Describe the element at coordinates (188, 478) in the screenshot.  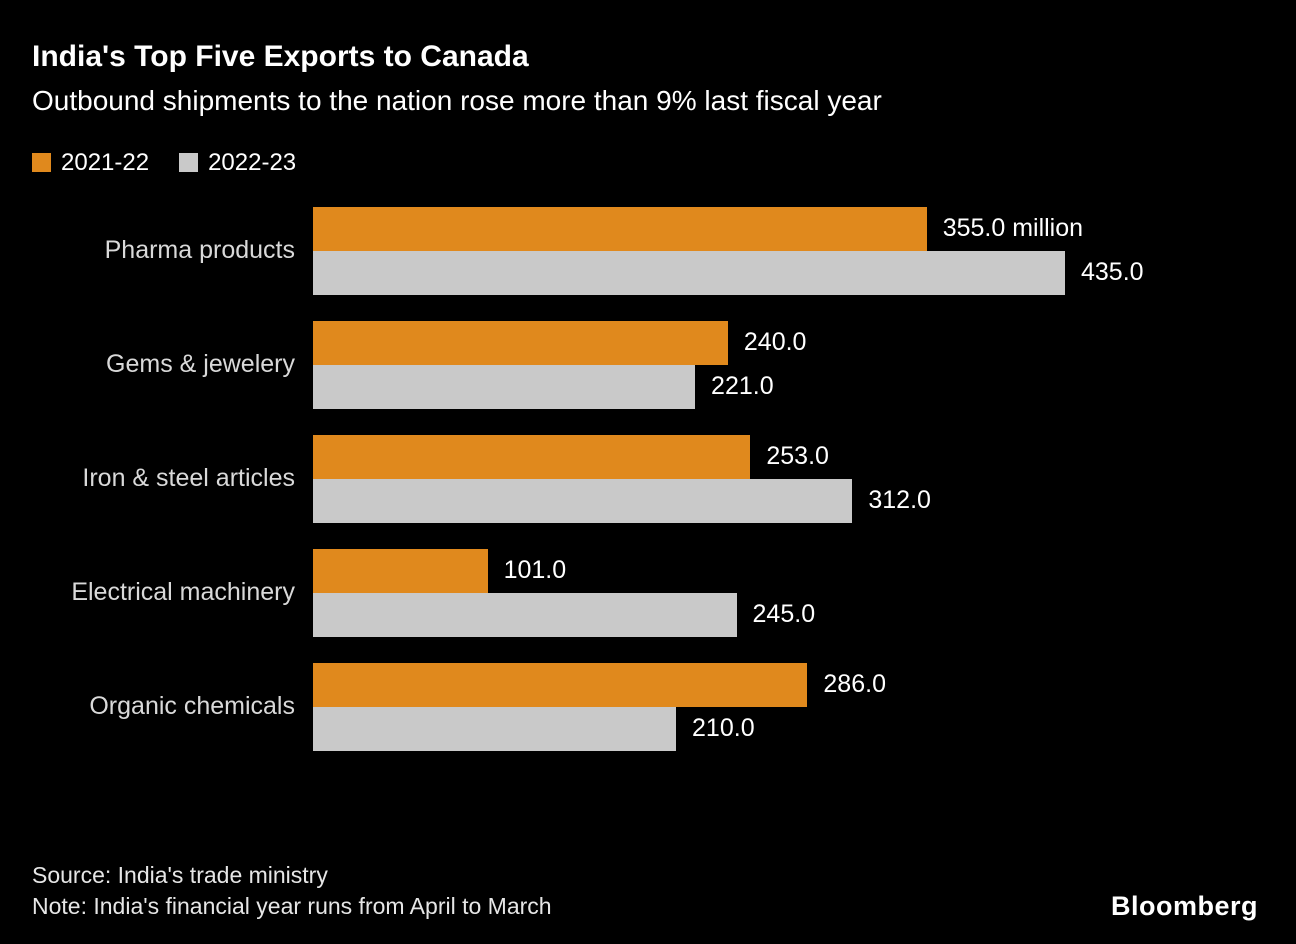
I see `category-label: Iron & steel articles` at that location.